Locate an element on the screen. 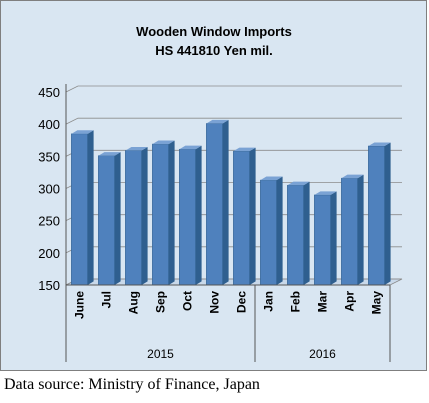 This screenshot has height=403, width=429. x-axis-categories: June Jul Aug Sep Oct Nov Dec Jan Feb Mar Apr May is located at coordinates (228, 305).